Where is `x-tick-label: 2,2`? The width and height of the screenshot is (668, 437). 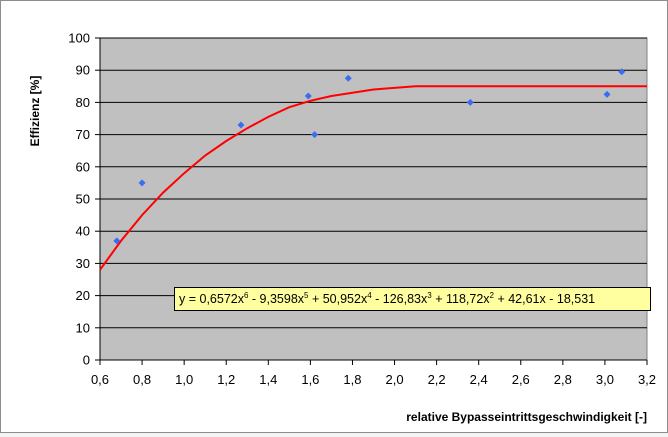
x-tick-label: 2,2 is located at coordinates (437, 379).